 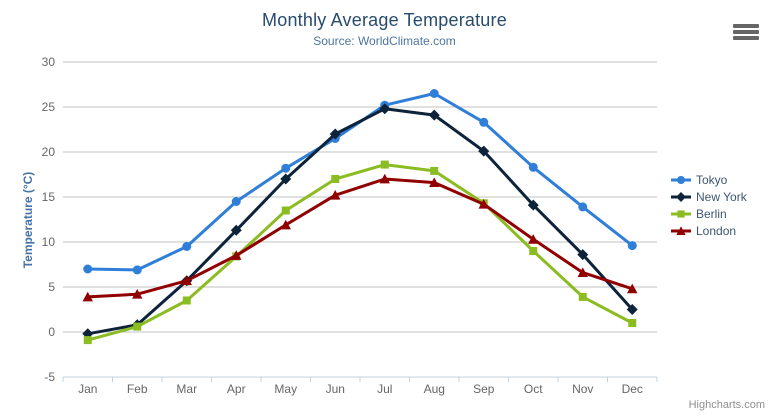 What do you see at coordinates (236, 389) in the screenshot?
I see `x-axis-label: Apr` at bounding box center [236, 389].